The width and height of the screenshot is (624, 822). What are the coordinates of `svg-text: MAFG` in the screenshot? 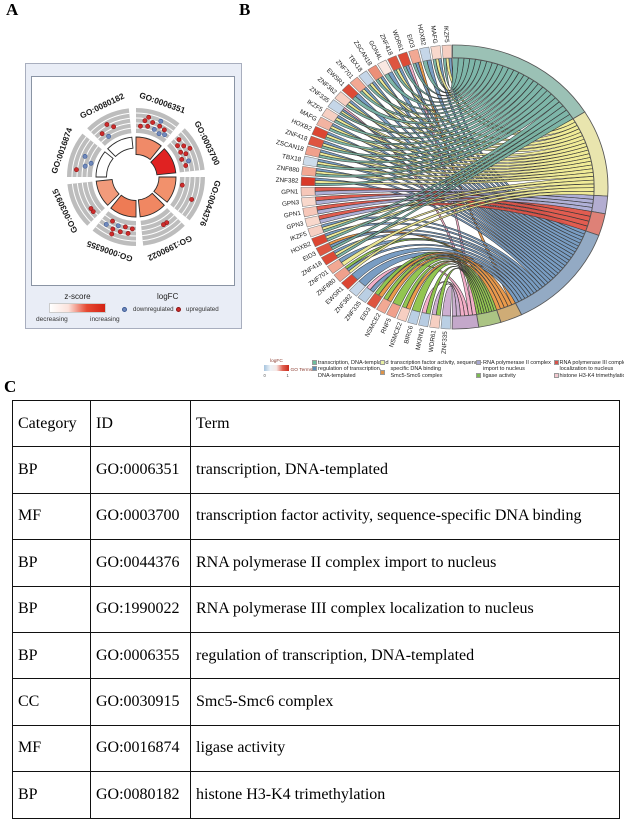 It's located at (433, 34).